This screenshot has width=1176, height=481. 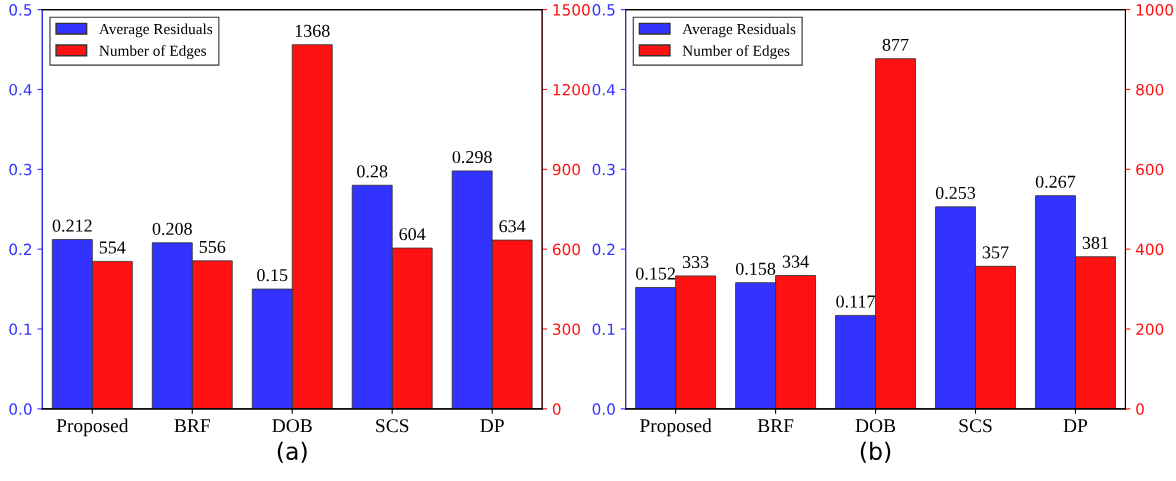 I want to click on y2-tick-label: 300, so click(x=566, y=329).